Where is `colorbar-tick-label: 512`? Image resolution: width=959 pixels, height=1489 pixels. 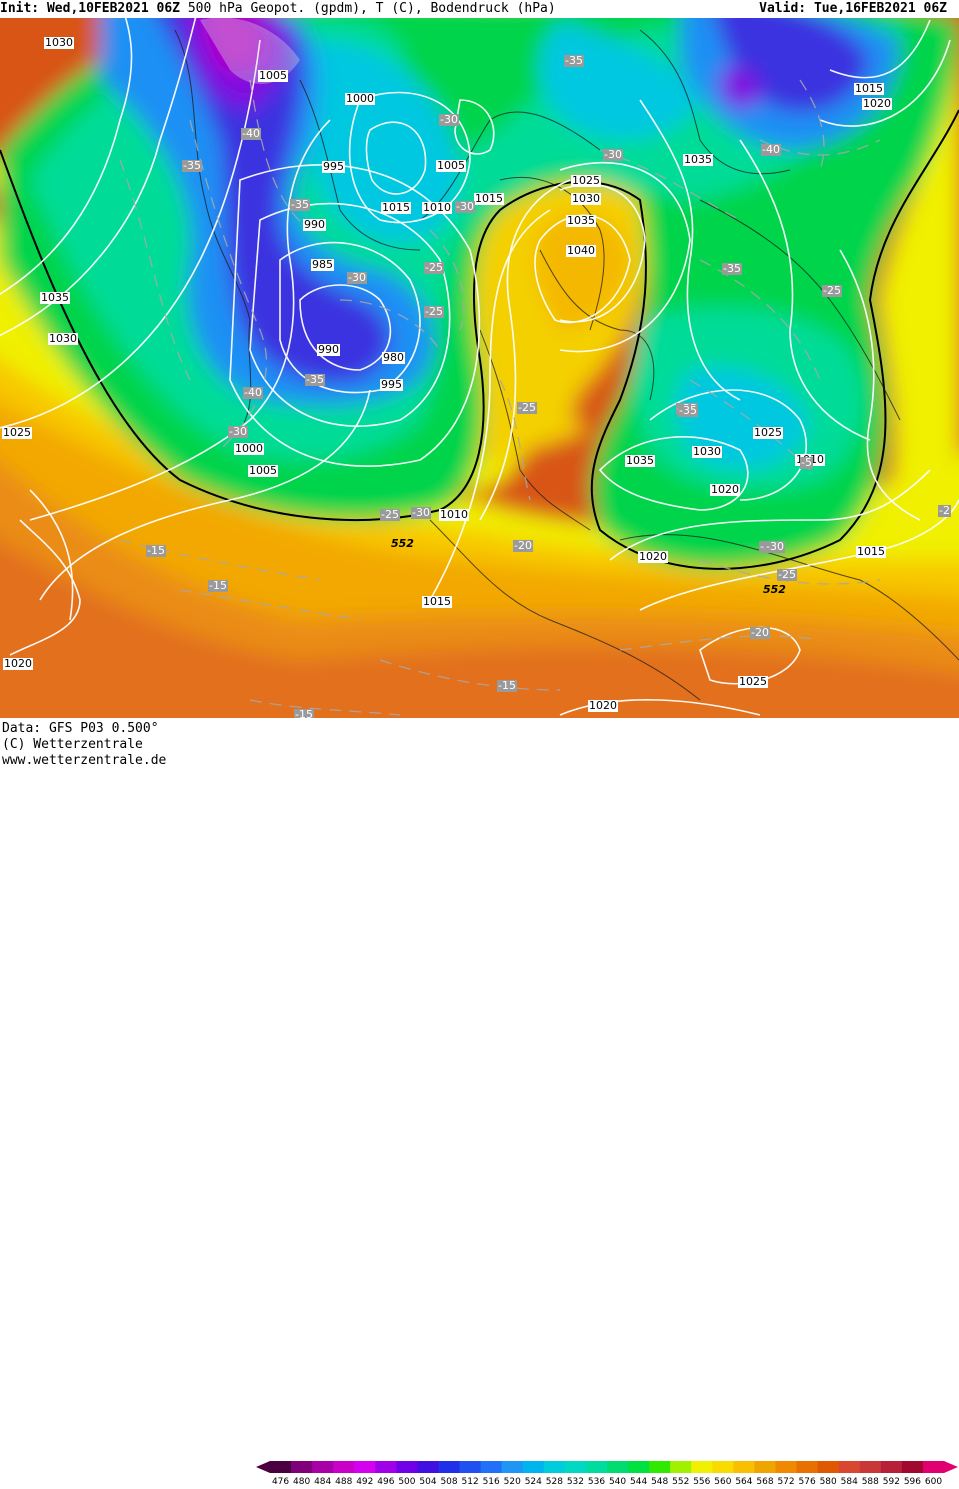 colorbar-tick-label: 512 is located at coordinates (470, 1481).